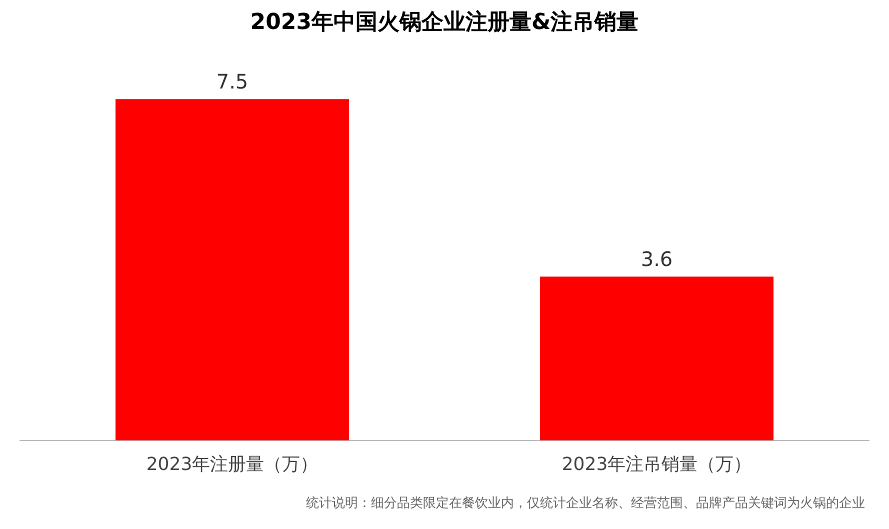 The width and height of the screenshot is (889, 529). Describe the element at coordinates (232, 464) in the screenshot. I see `x-tick-label: 2023年注册量（万）` at that location.